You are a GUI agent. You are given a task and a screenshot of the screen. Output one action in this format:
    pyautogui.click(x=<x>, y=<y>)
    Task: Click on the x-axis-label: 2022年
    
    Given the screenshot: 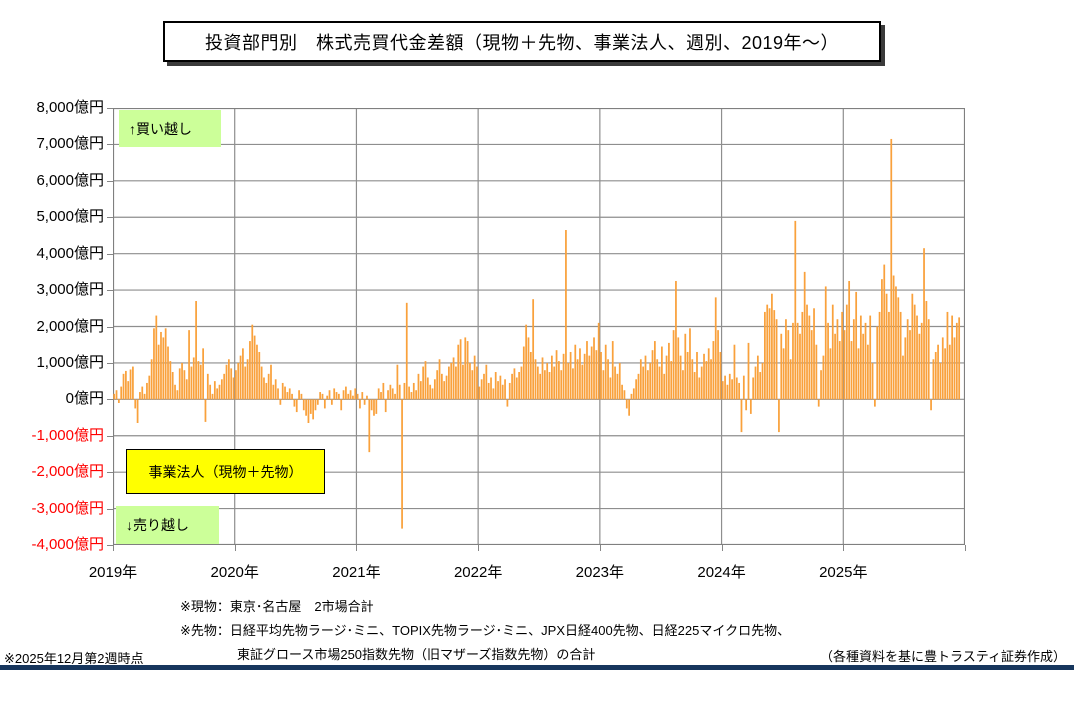 What is the action you would take?
    pyautogui.click(x=478, y=572)
    